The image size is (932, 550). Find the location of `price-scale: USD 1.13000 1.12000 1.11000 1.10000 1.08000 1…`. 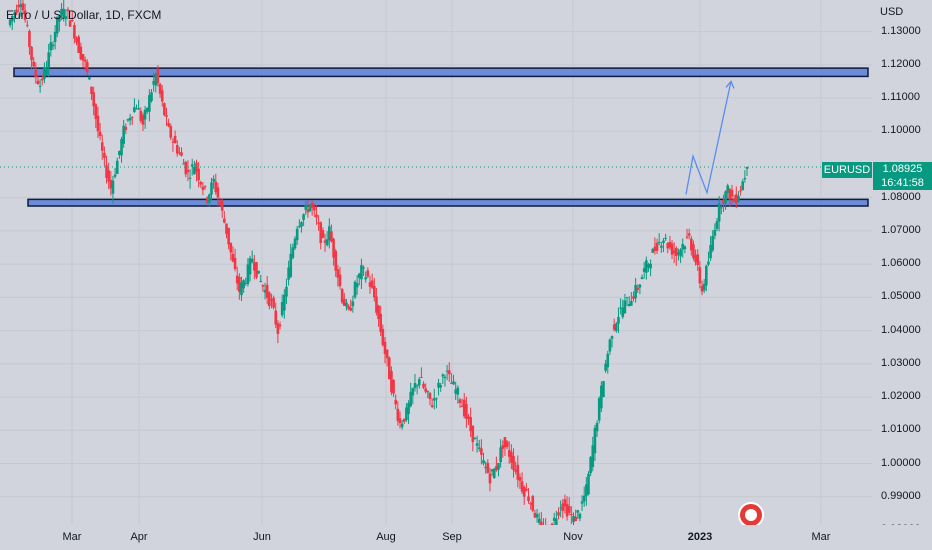

price-scale: USD 1.13000 1.12000 1.11000 1.10000 1.08000 1… is located at coordinates (902, 267).